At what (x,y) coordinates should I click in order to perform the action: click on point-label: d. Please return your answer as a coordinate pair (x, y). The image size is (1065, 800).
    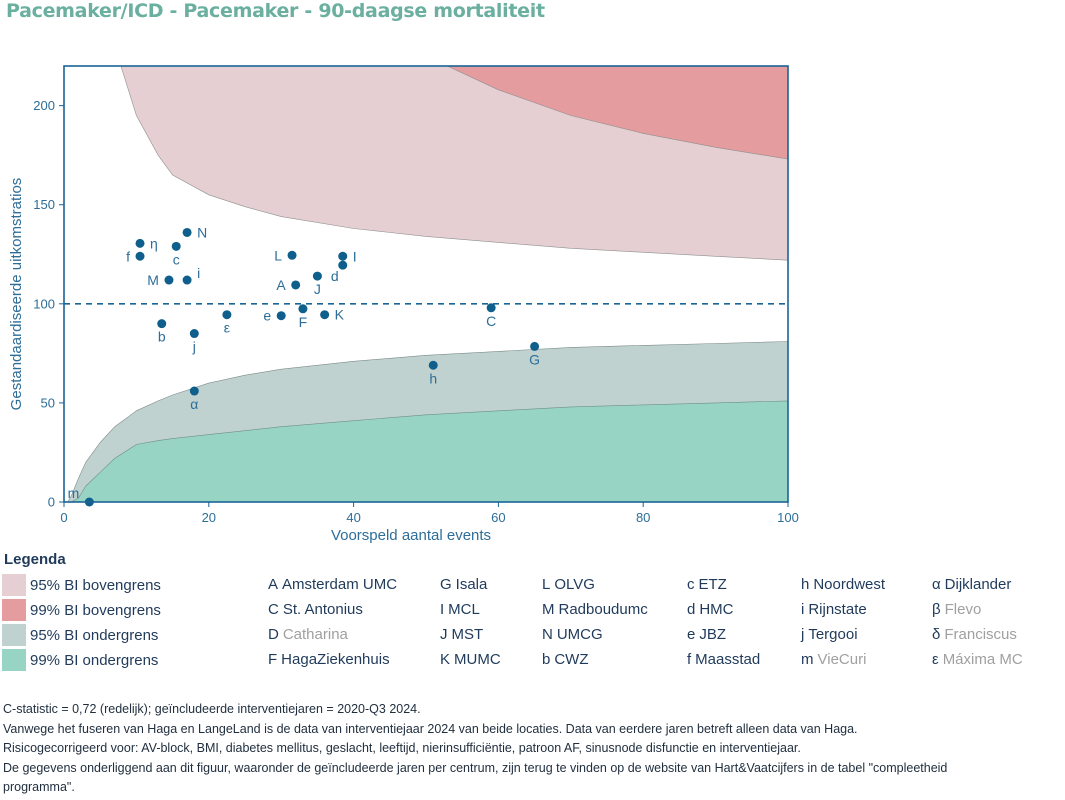
    Looking at the image, I should click on (335, 276).